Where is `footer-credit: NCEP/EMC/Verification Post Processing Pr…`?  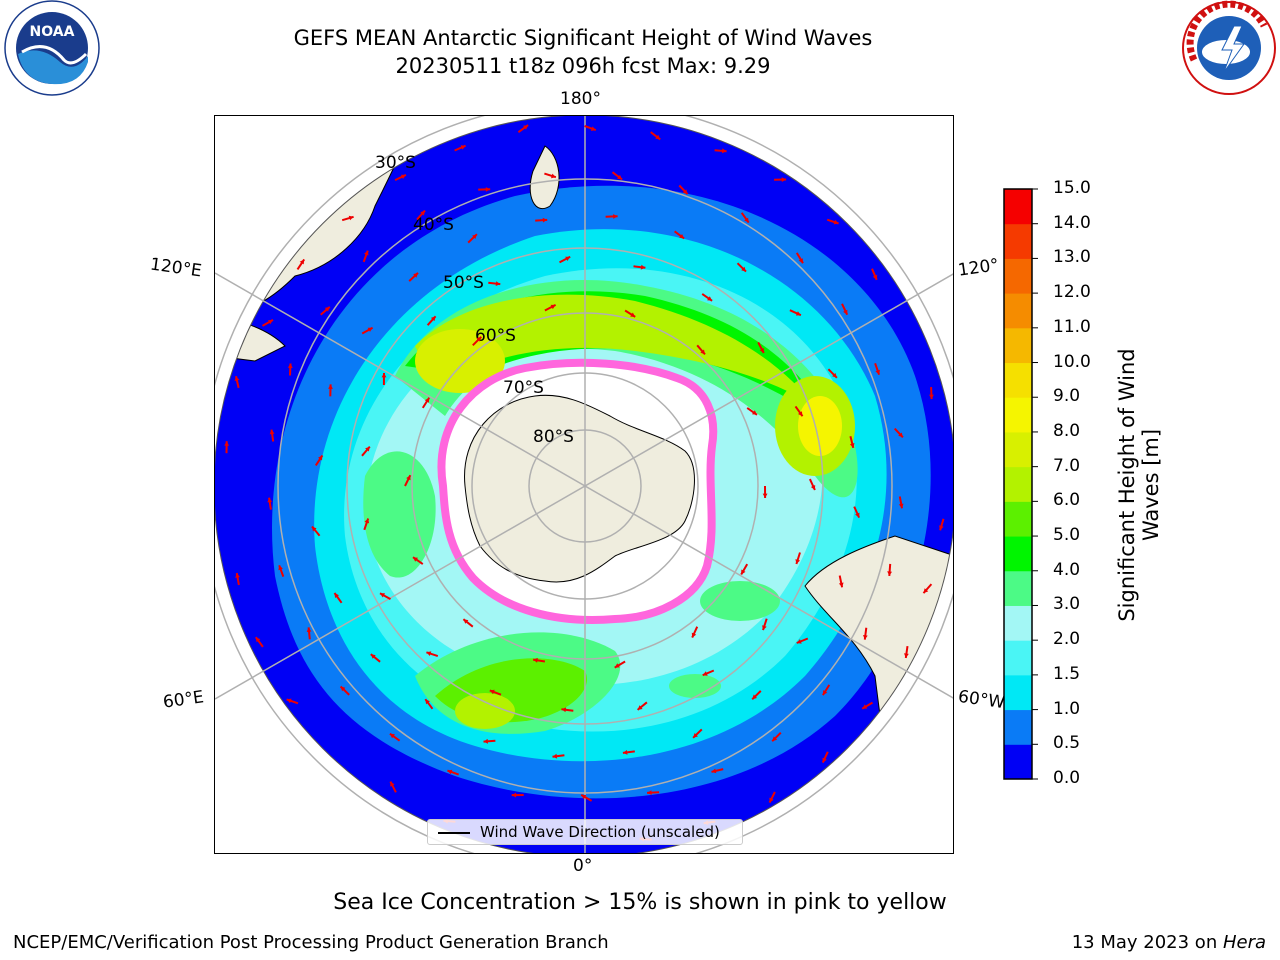
footer-credit: NCEP/EMC/Verification Post Processing Pr… is located at coordinates (311, 942).